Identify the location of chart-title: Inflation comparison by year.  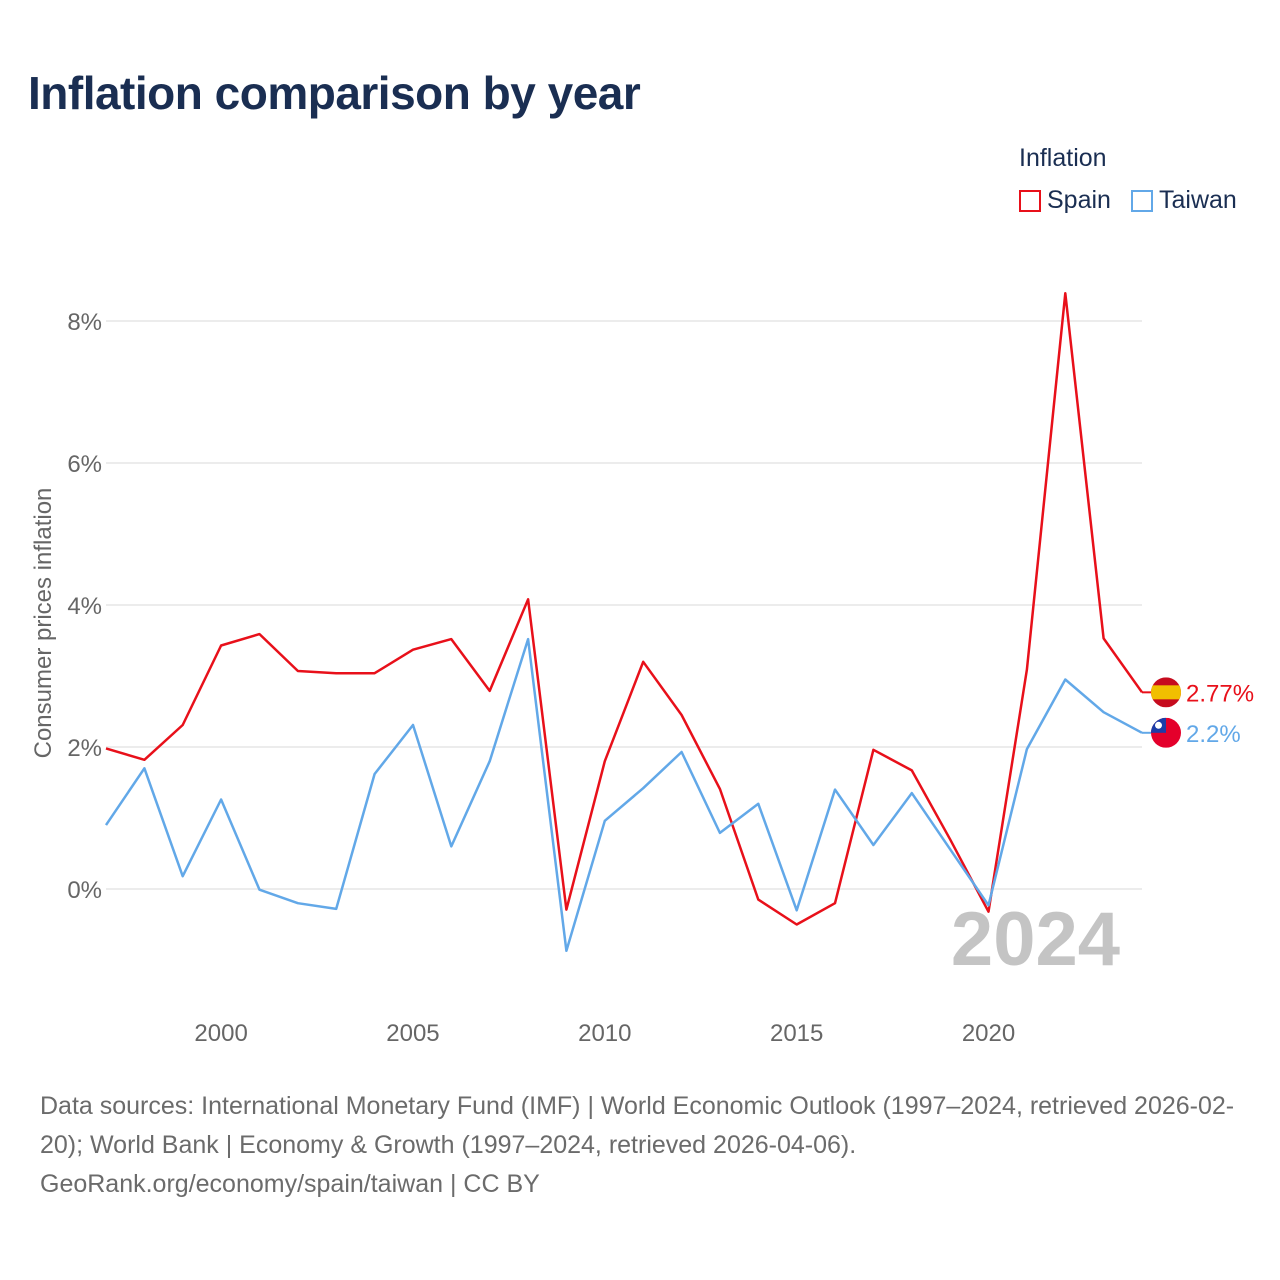
(334, 93).